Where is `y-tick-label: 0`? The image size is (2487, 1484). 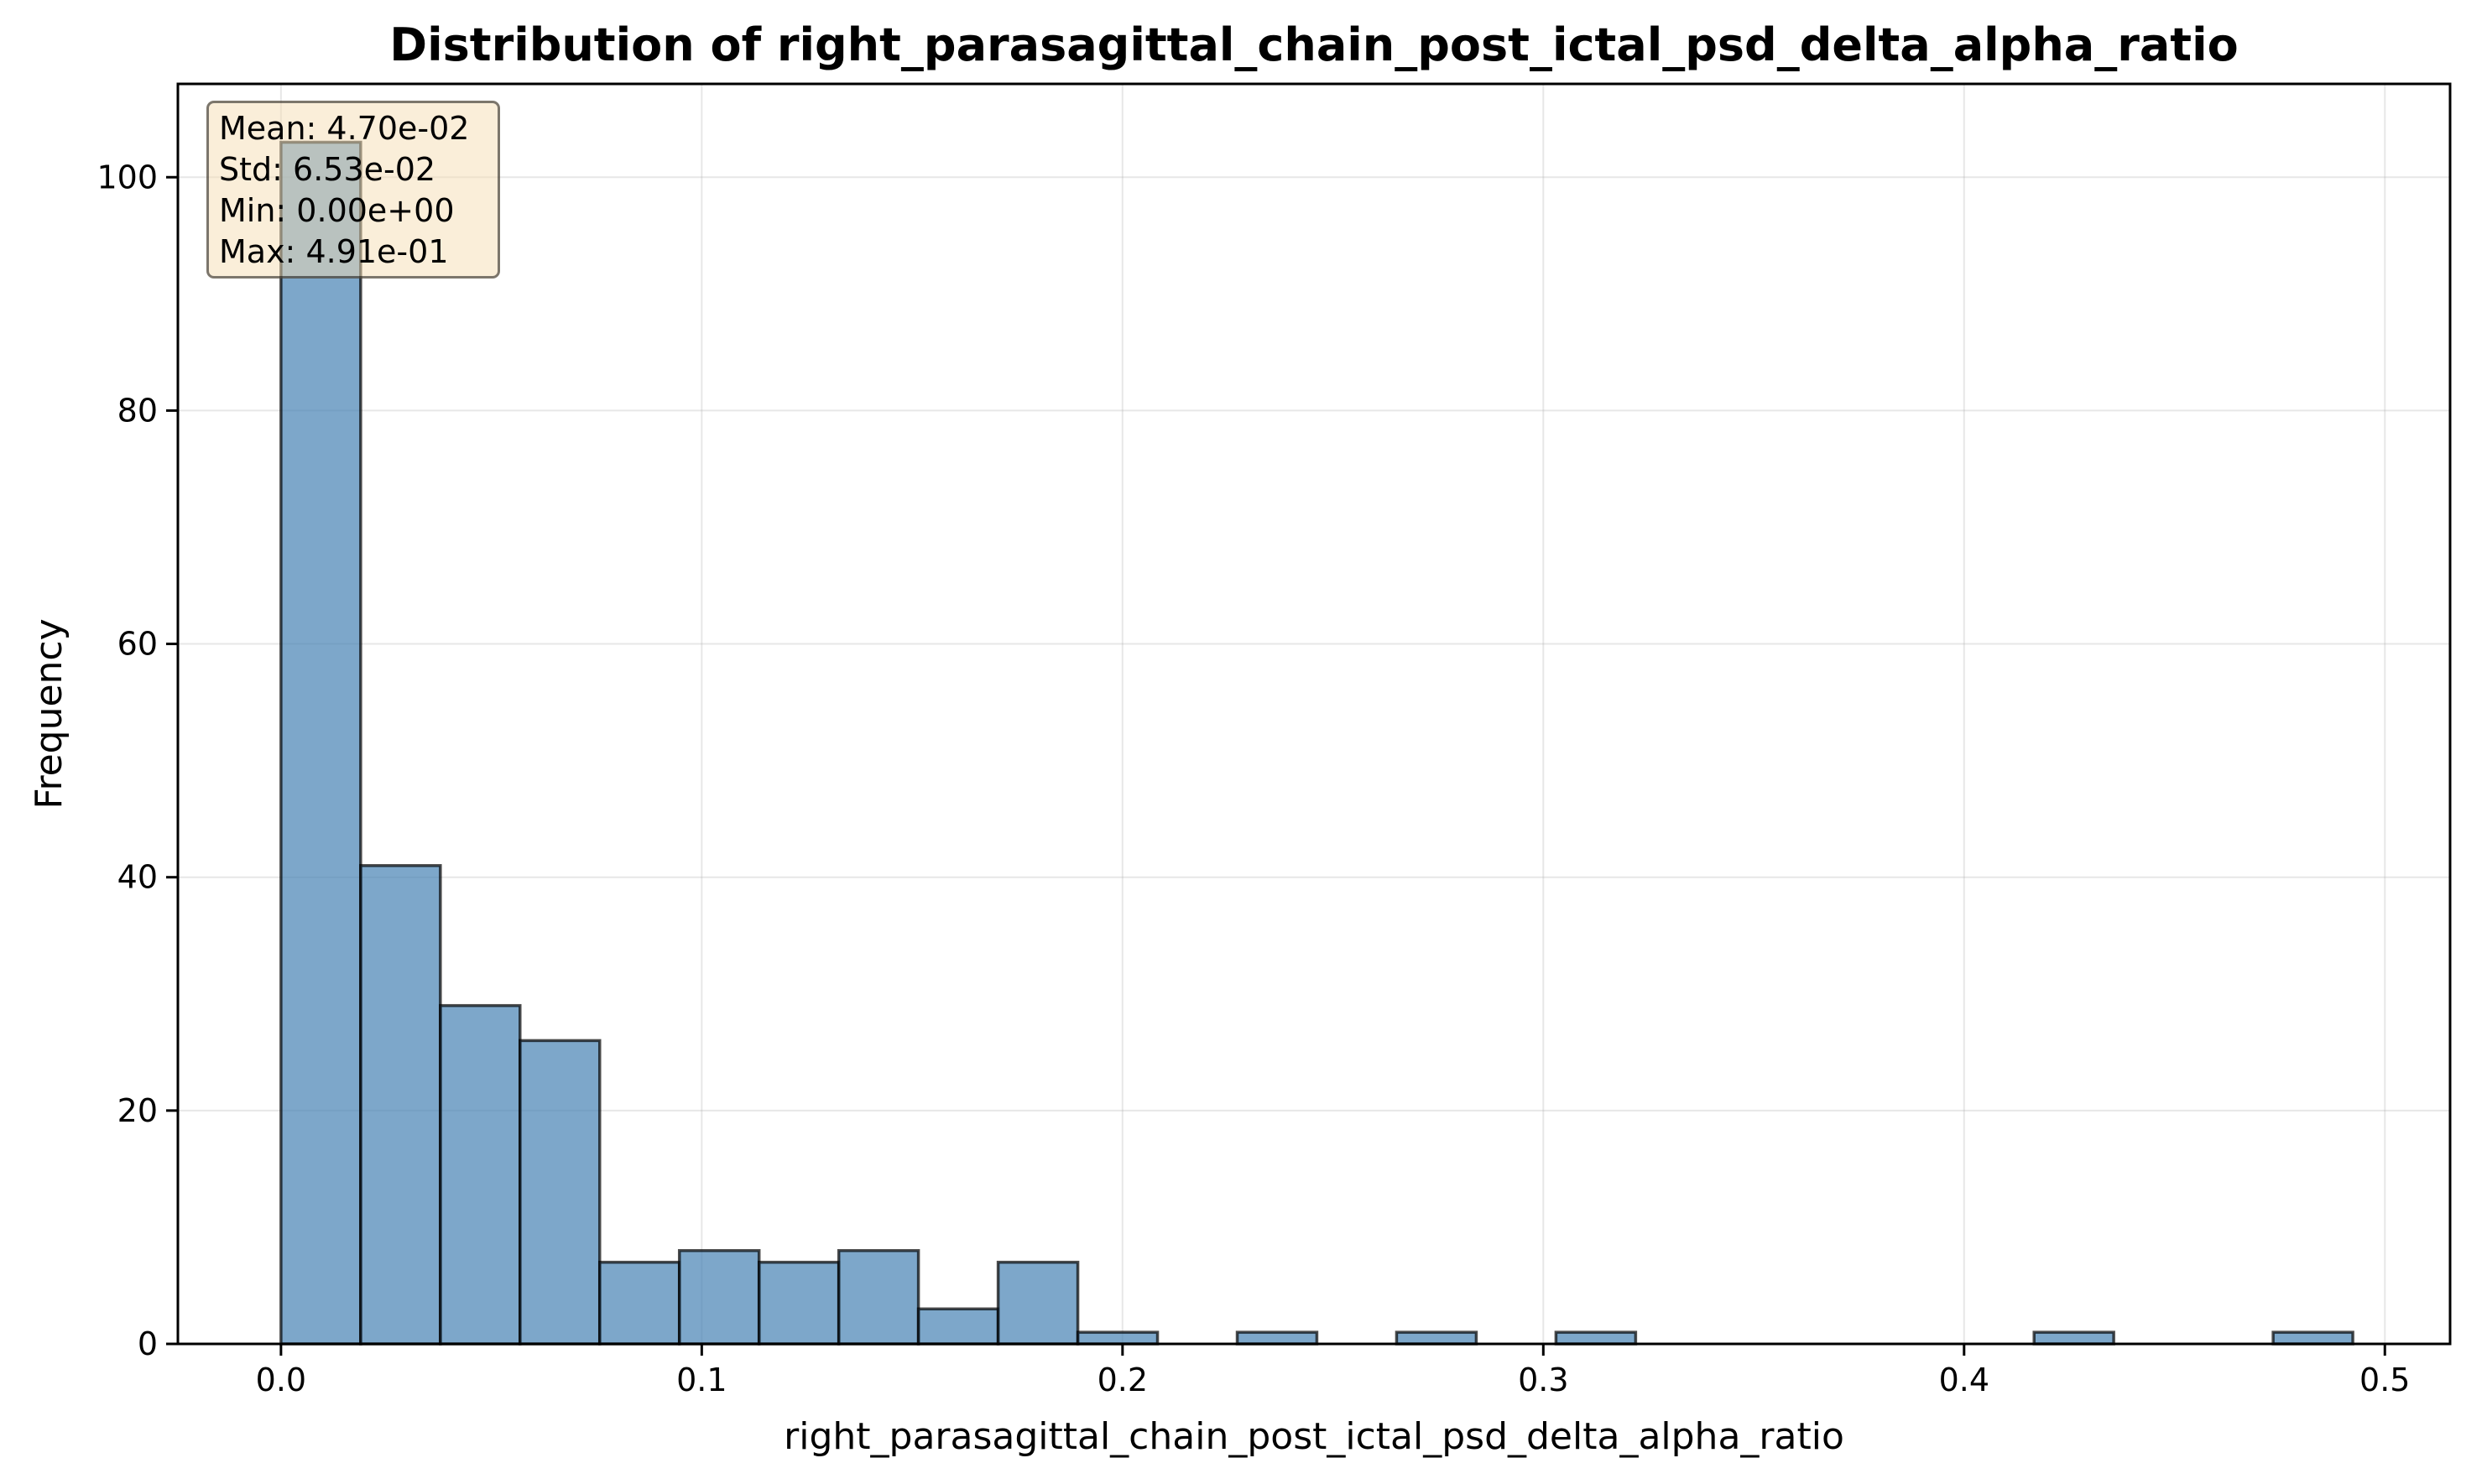
y-tick-label: 0 is located at coordinates (148, 1343).